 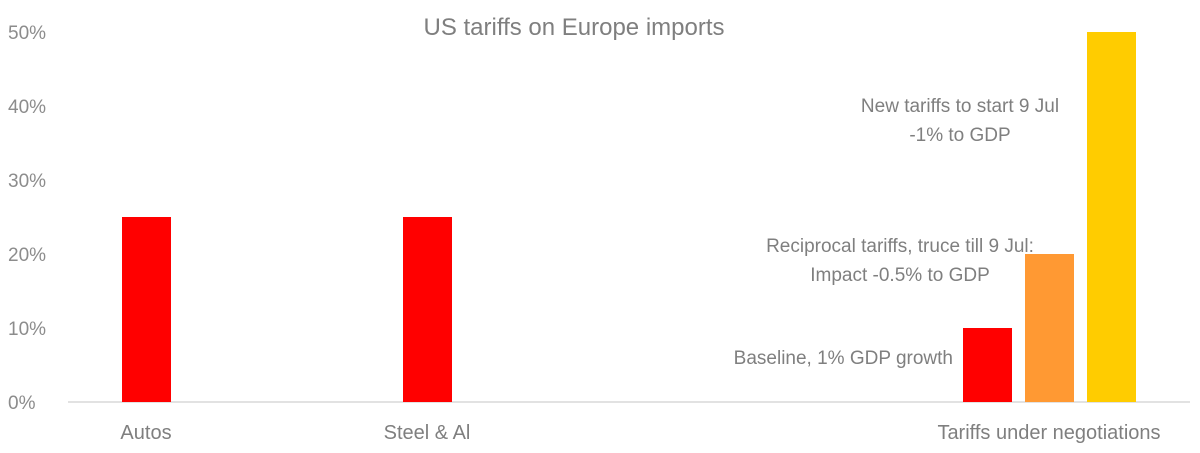 I want to click on y-axis-ticks: 0% 10% 20% 30% 40% 50%, so click(x=27, y=218).